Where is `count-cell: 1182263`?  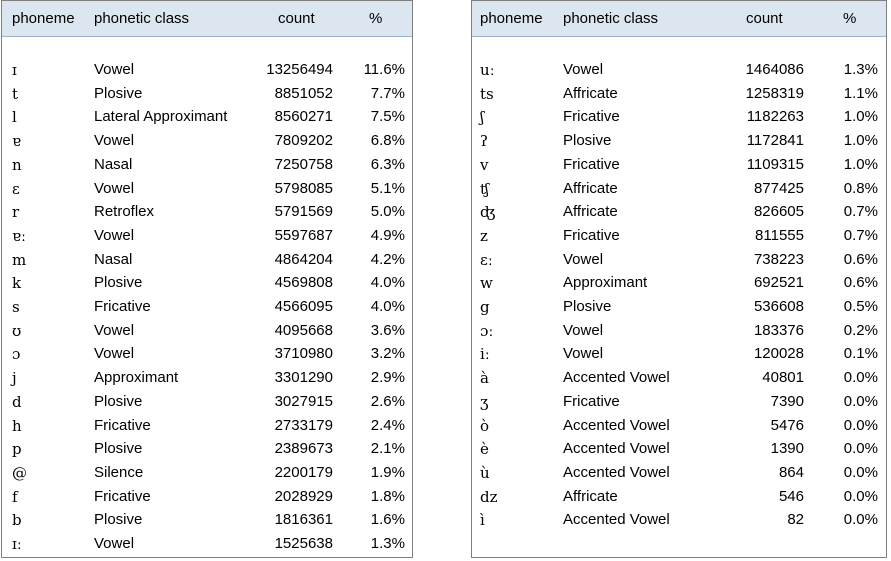 count-cell: 1182263 is located at coordinates (775, 117).